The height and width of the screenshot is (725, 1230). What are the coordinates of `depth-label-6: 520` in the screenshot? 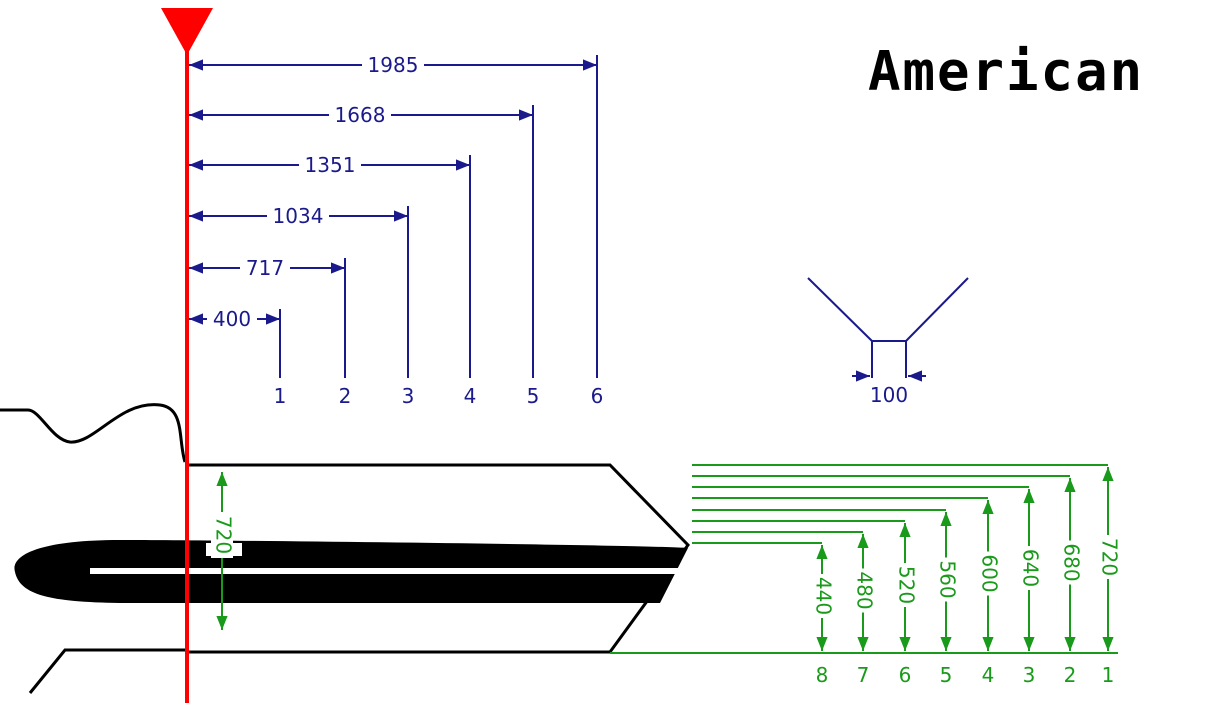 It's located at (907, 585).